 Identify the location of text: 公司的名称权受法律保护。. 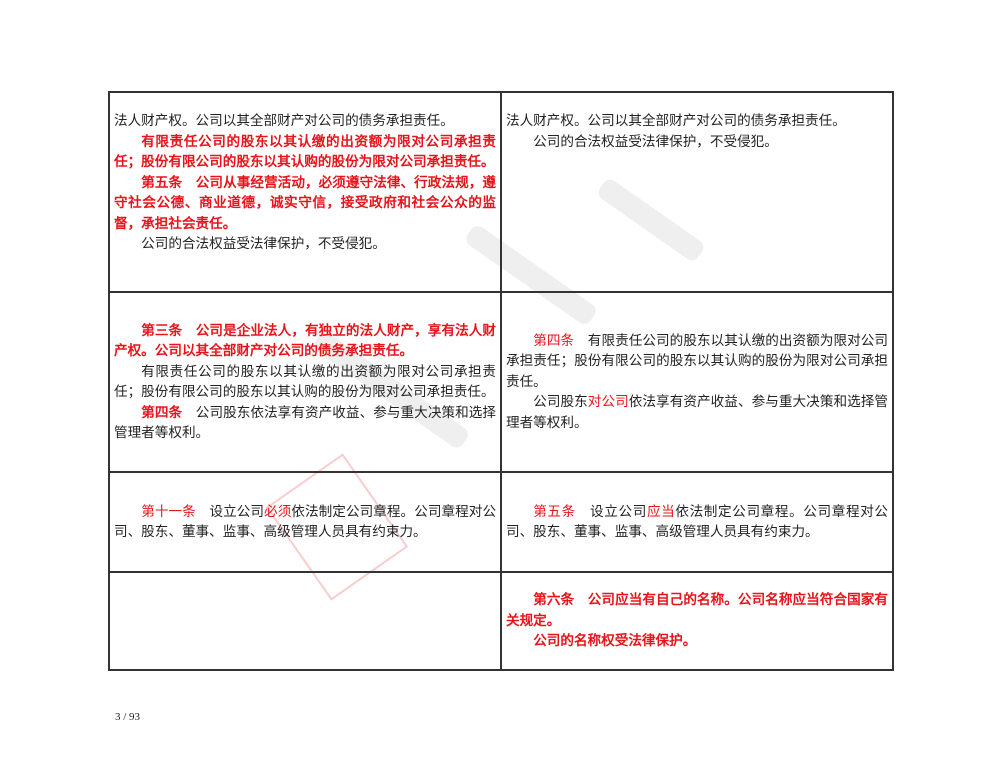
(615, 641).